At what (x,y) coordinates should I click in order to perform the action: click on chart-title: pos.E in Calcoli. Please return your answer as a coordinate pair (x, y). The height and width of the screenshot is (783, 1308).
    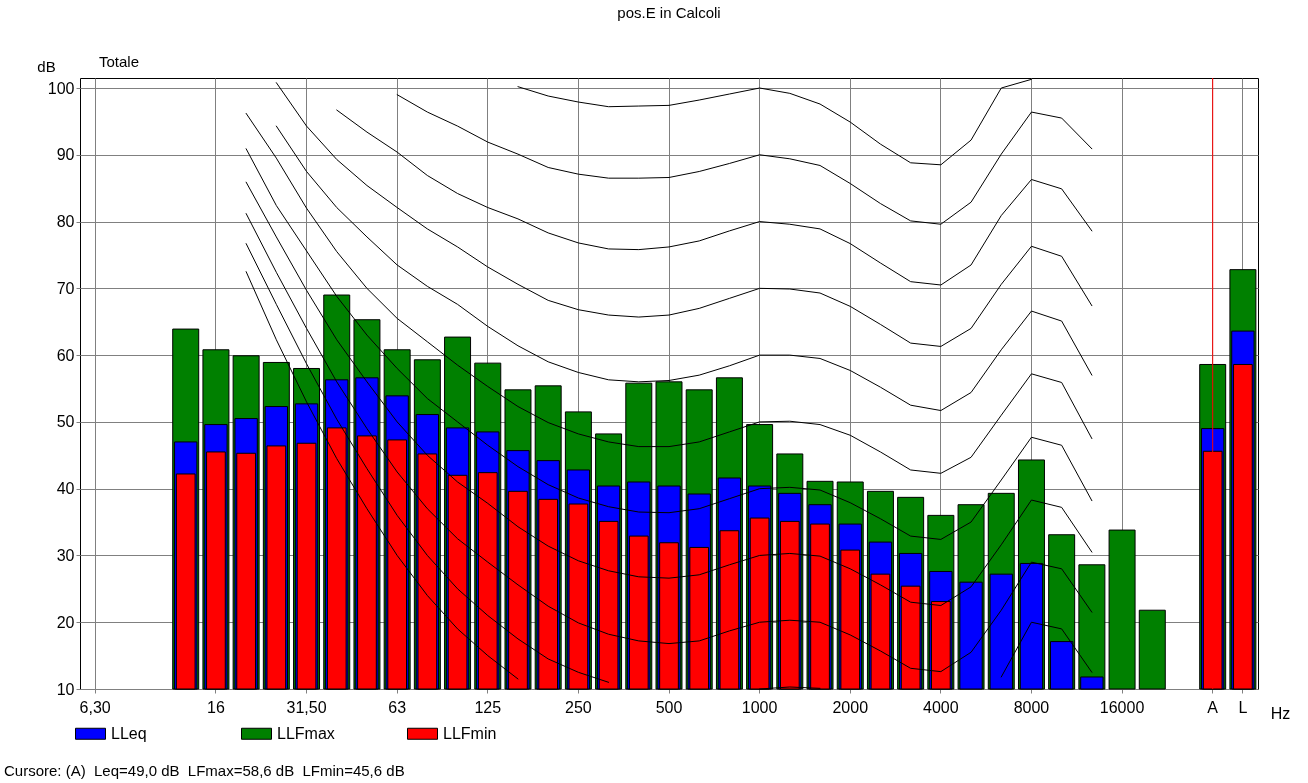
    Looking at the image, I should click on (669, 12).